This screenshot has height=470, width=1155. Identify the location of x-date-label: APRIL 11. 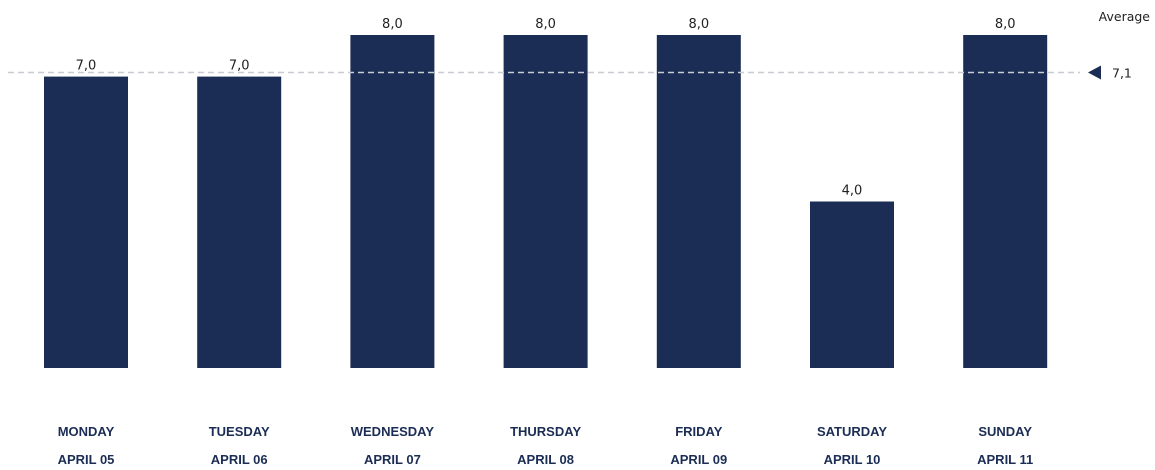
(1005, 459).